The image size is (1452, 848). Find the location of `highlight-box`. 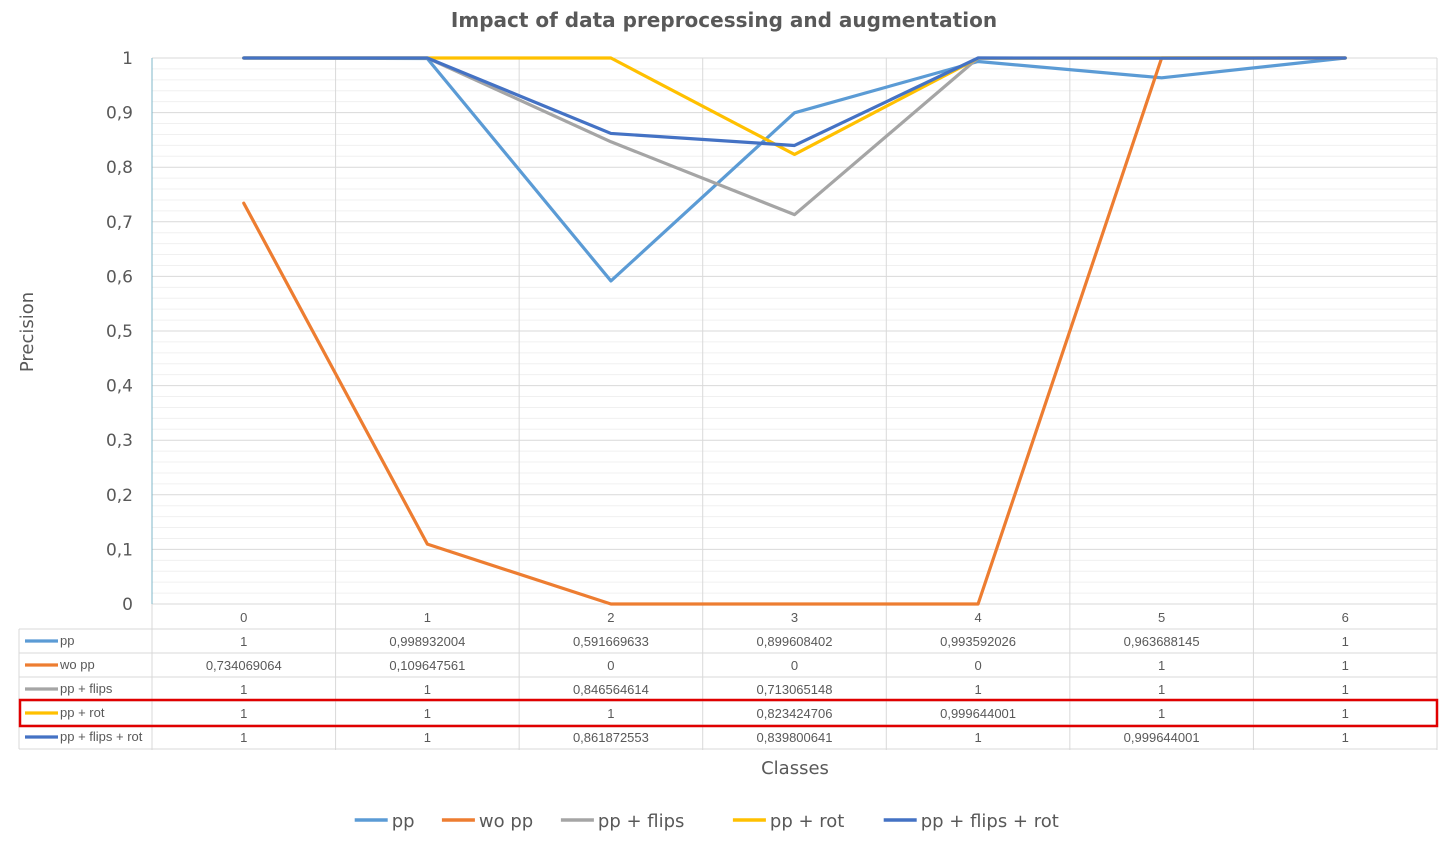

highlight-box is located at coordinates (728, 713).